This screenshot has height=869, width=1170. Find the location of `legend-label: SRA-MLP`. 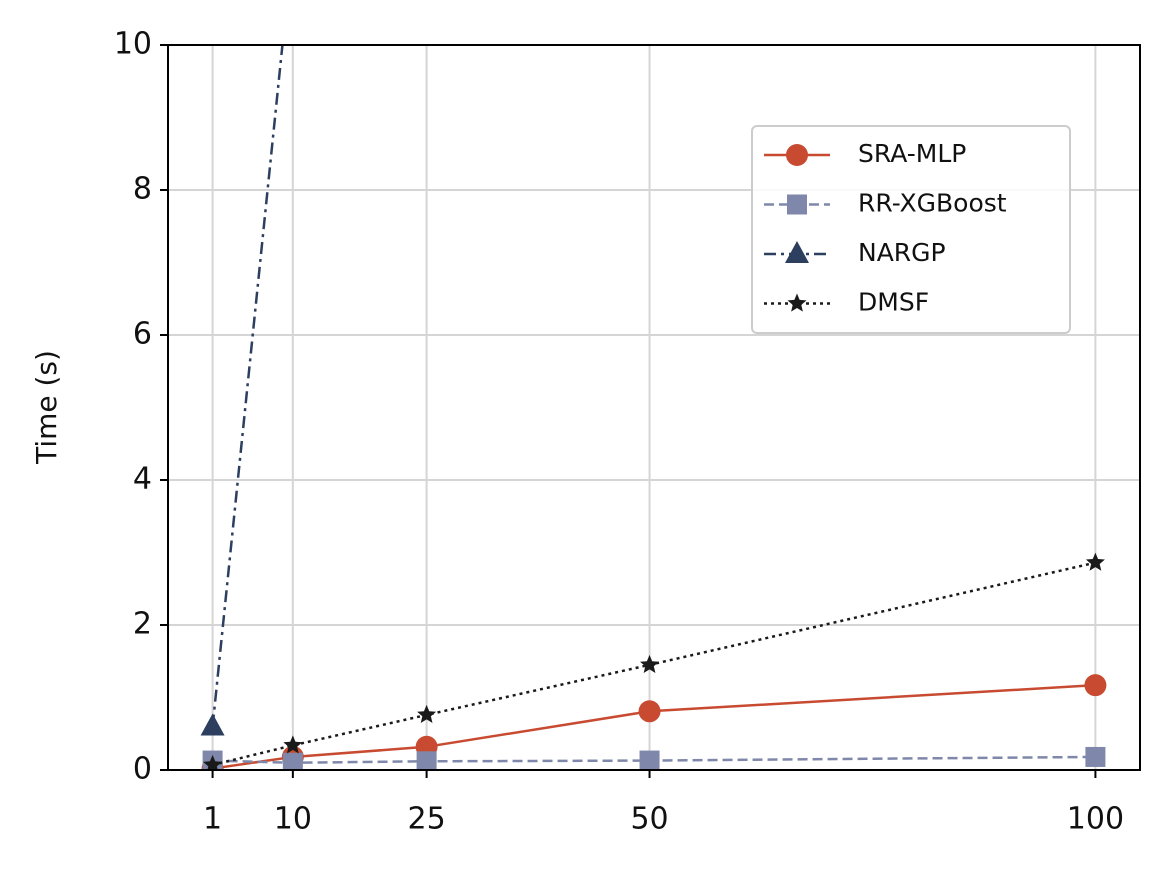

legend-label: SRA-MLP is located at coordinates (912, 153).